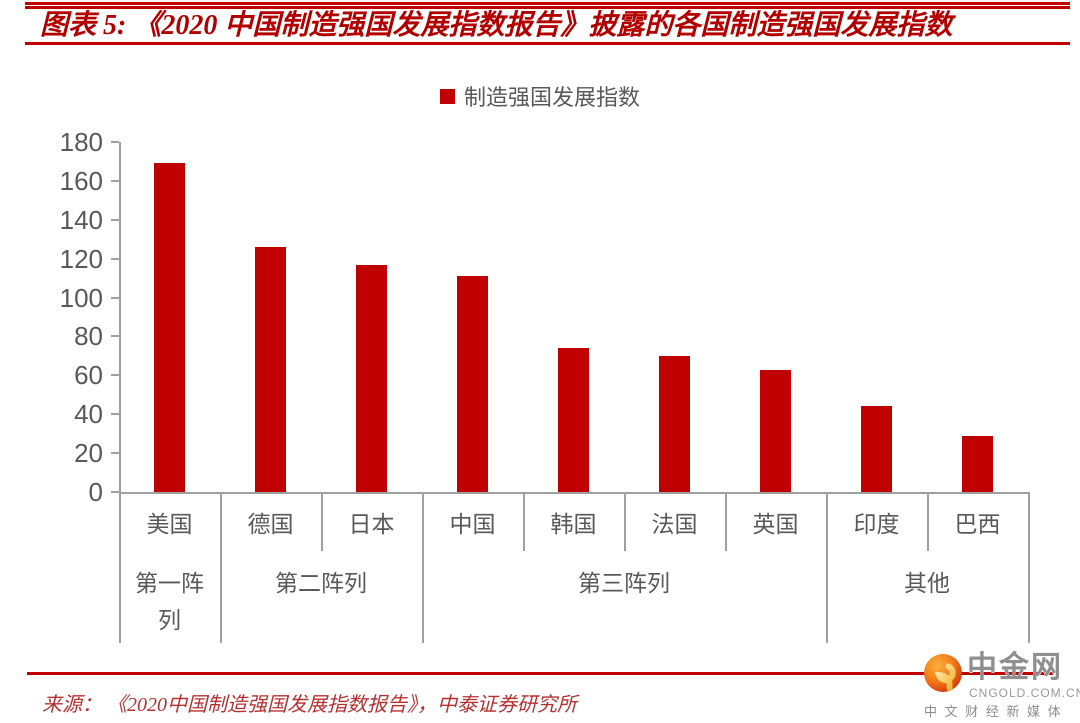 Image resolution: width=1080 pixels, height=723 pixels. I want to click on group-label: 第三阵列, so click(624, 583).